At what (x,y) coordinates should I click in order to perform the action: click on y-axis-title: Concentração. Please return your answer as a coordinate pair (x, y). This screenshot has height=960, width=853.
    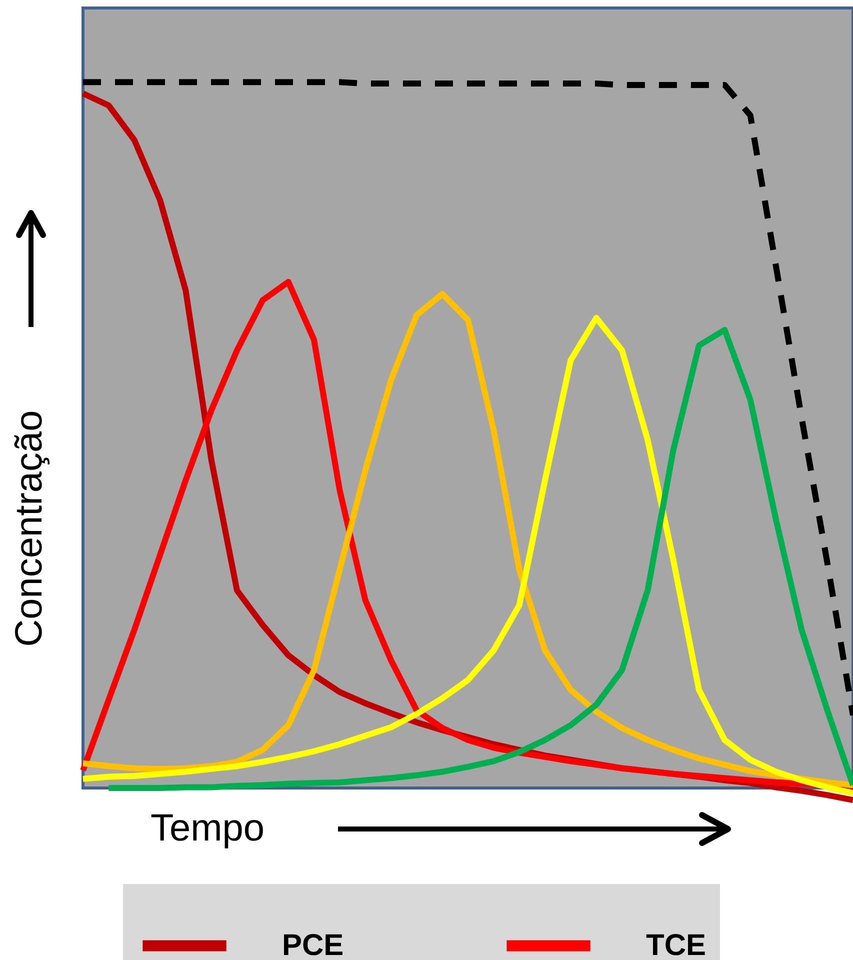
    Looking at the image, I should click on (29, 528).